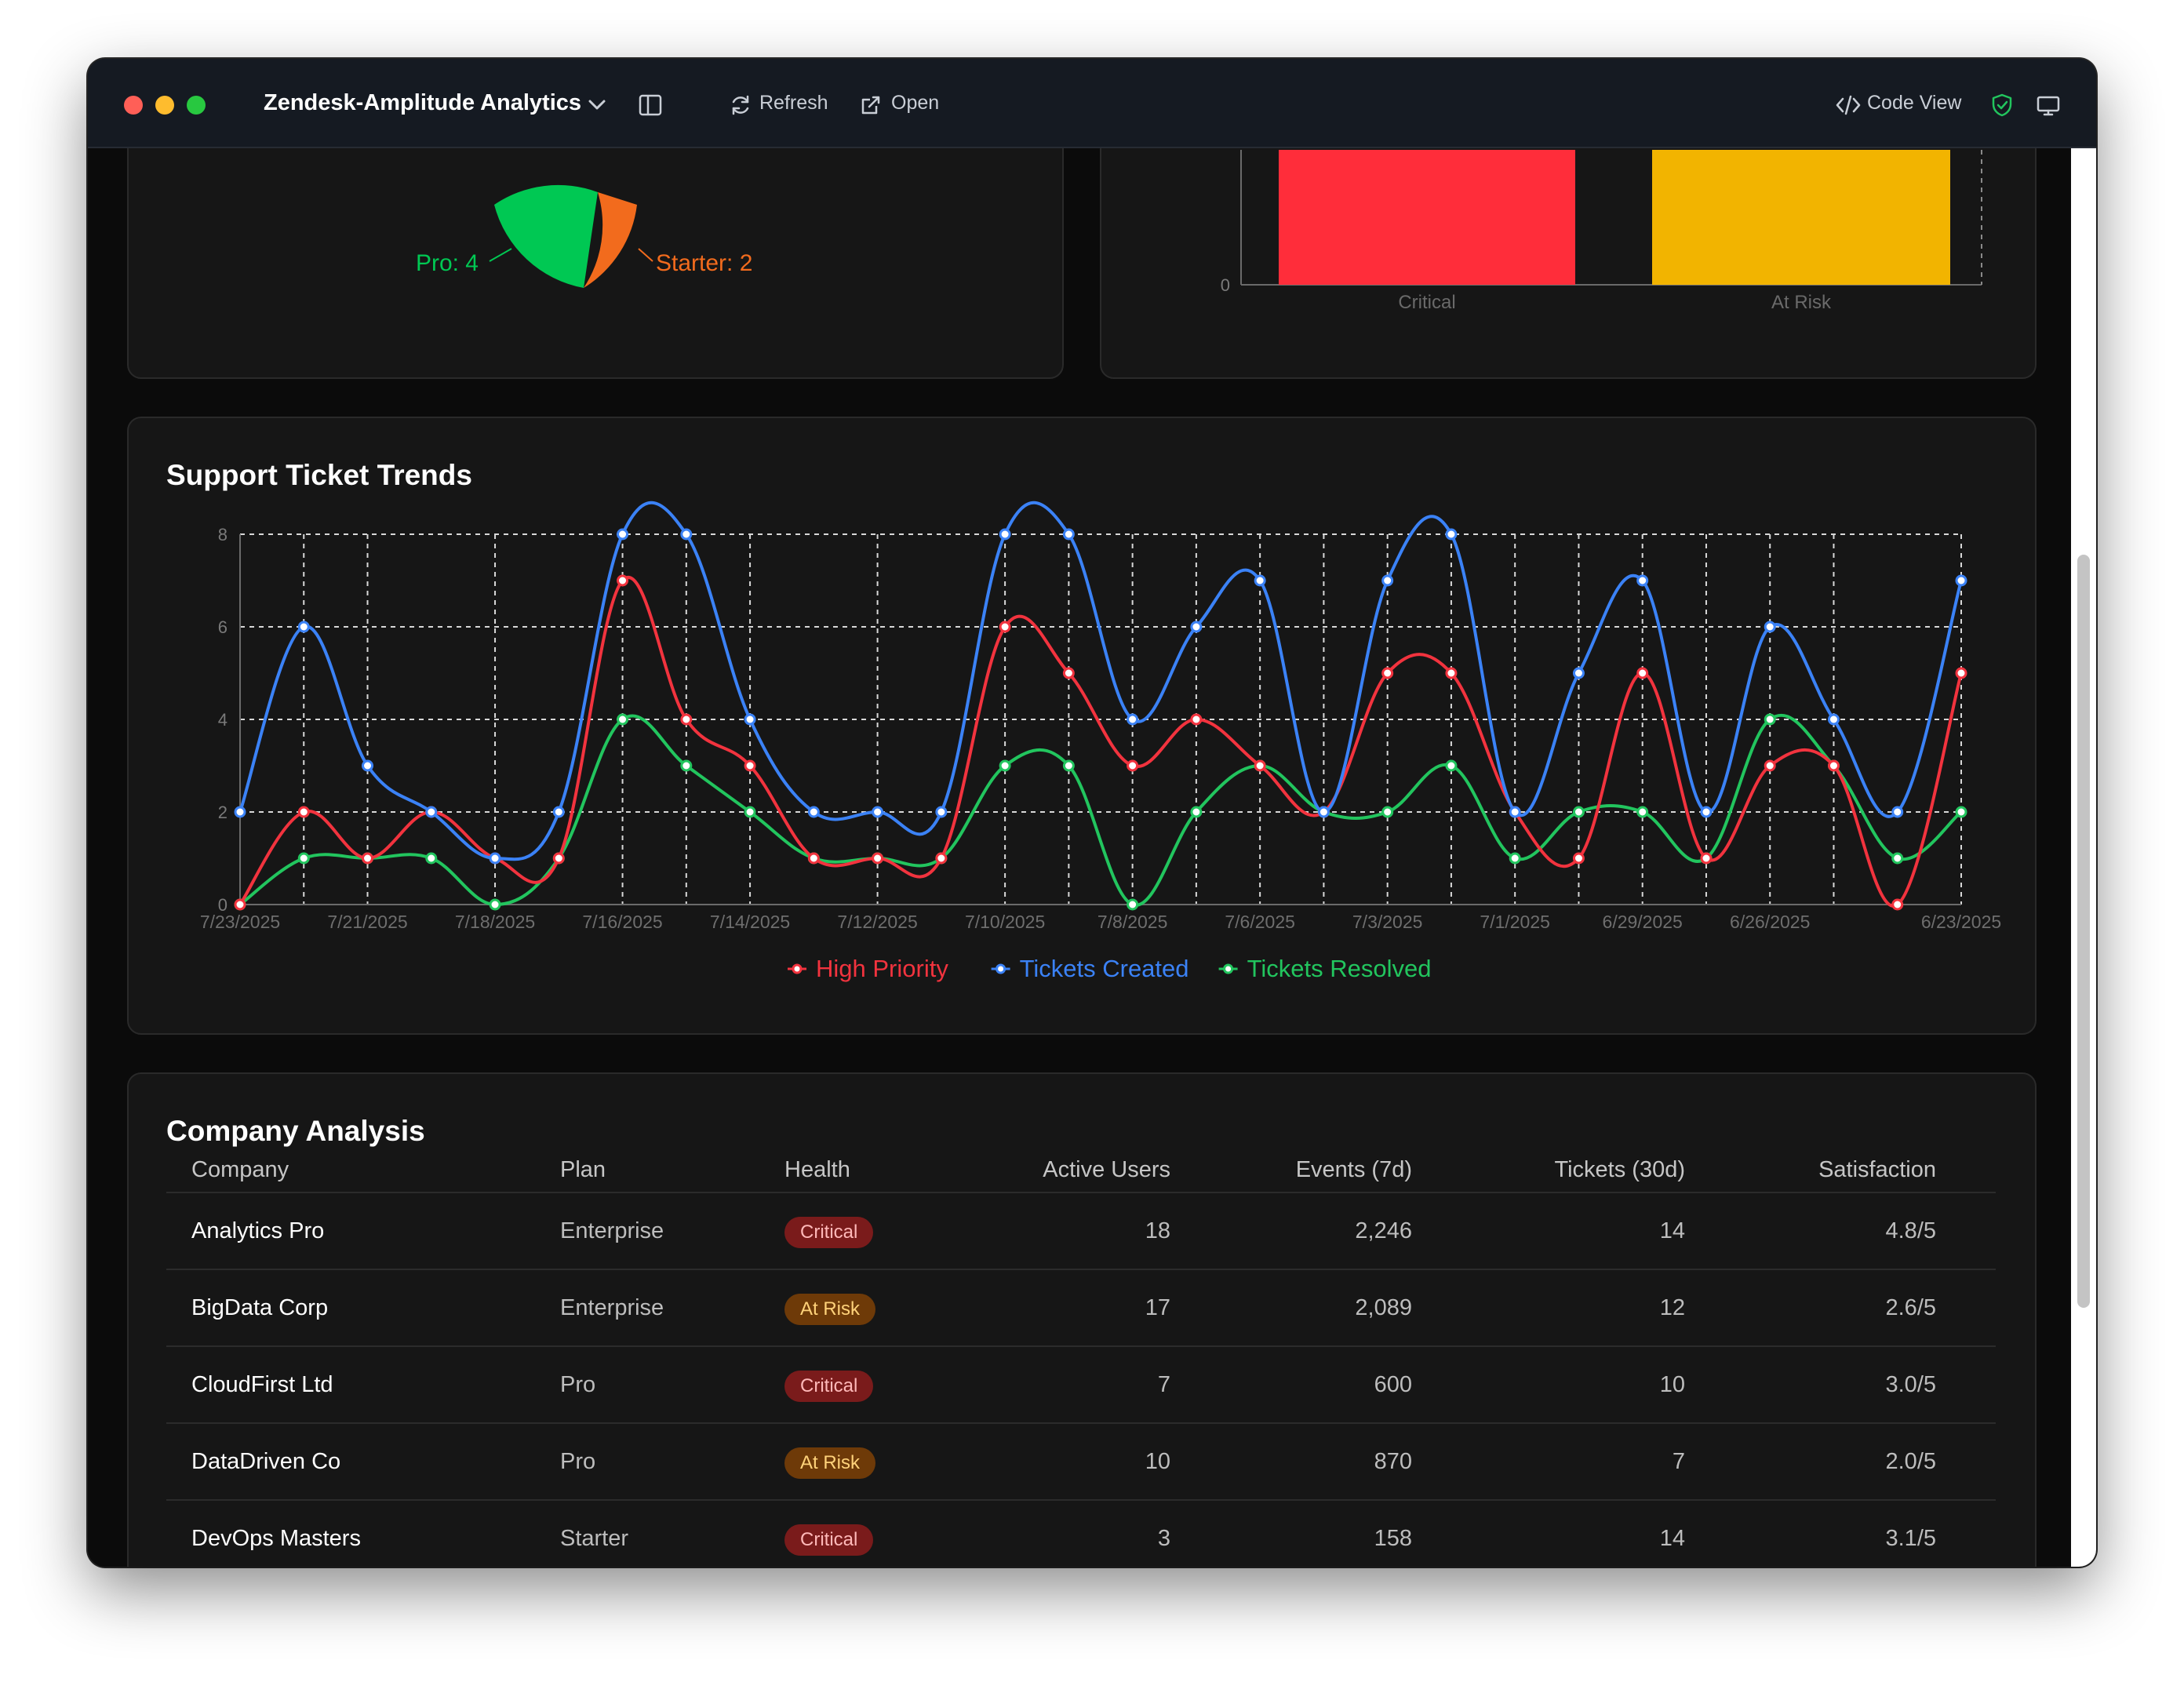  I want to click on sidebar-toggle-icon, so click(650, 105).